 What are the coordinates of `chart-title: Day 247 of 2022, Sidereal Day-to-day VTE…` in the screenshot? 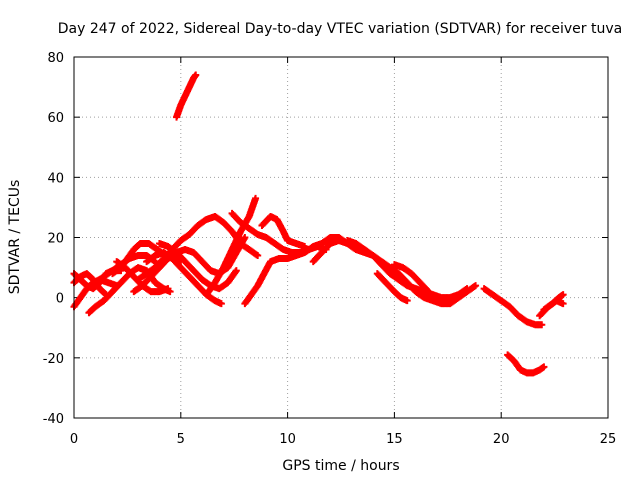 It's located at (340, 29).